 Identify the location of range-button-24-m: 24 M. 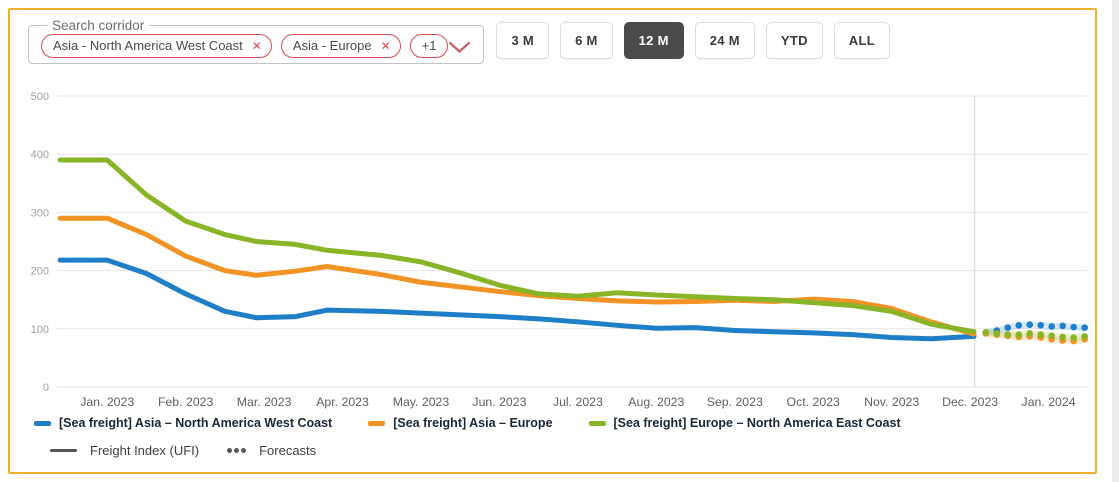
(724, 40).